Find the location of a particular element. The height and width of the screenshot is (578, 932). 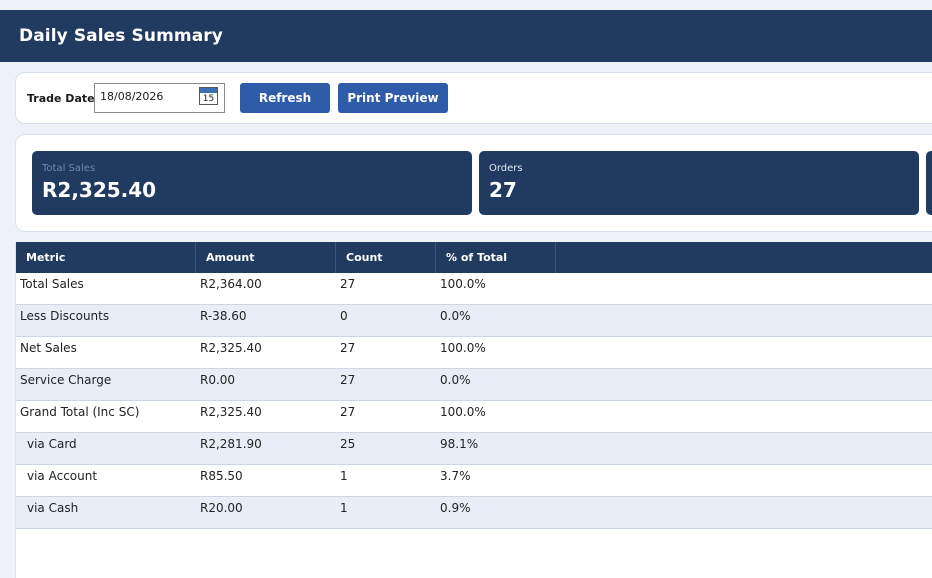

cell-percent: 3.7% is located at coordinates (455, 476).